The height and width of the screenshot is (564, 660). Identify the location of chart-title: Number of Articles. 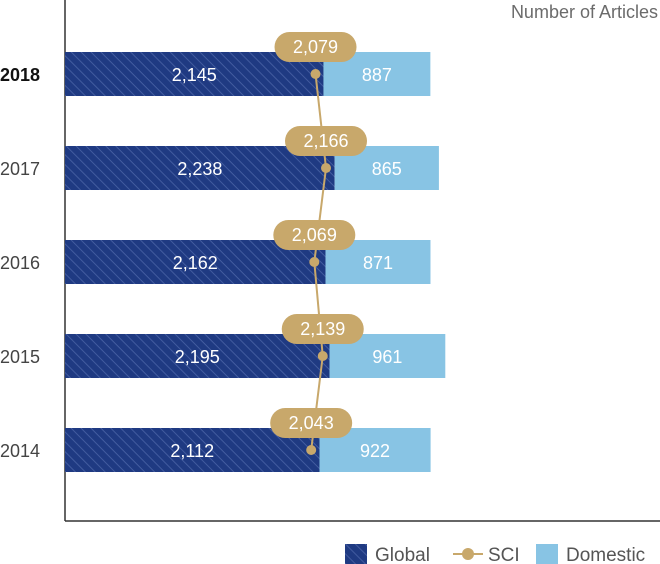
(584, 12).